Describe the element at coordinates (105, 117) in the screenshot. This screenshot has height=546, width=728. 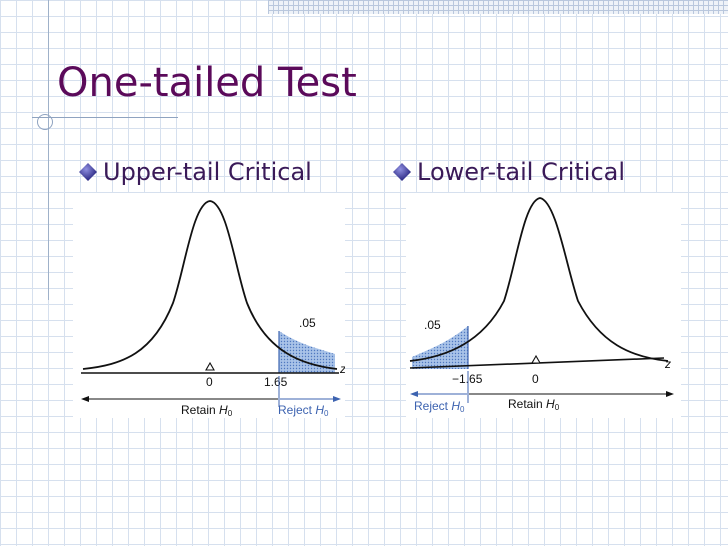
I see `title-underline` at that location.